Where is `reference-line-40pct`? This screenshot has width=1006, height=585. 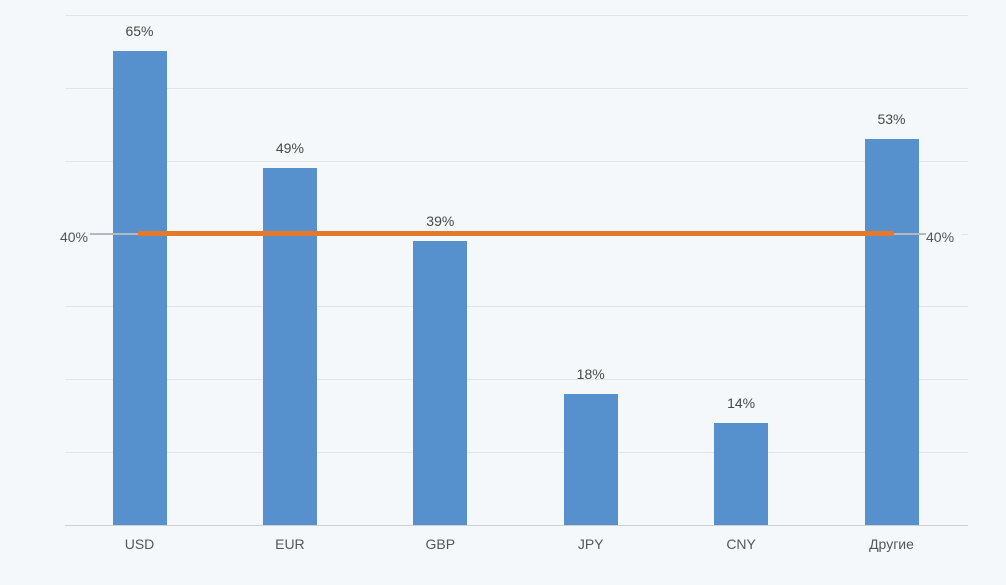 reference-line-40pct is located at coordinates (515, 234).